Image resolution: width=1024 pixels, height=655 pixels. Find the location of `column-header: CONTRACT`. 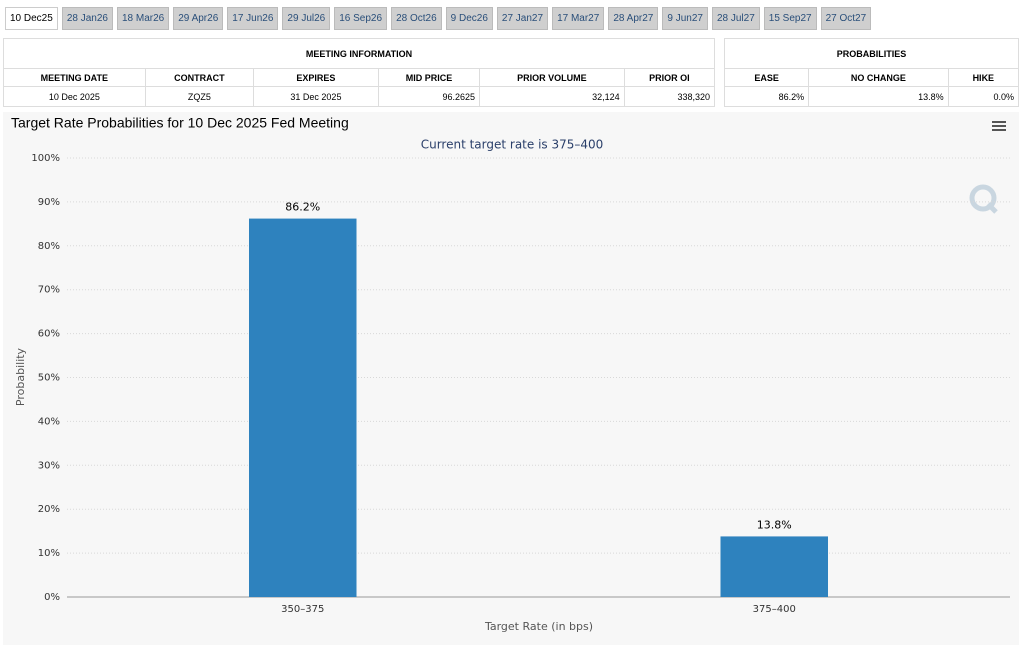

column-header: CONTRACT is located at coordinates (199, 77).